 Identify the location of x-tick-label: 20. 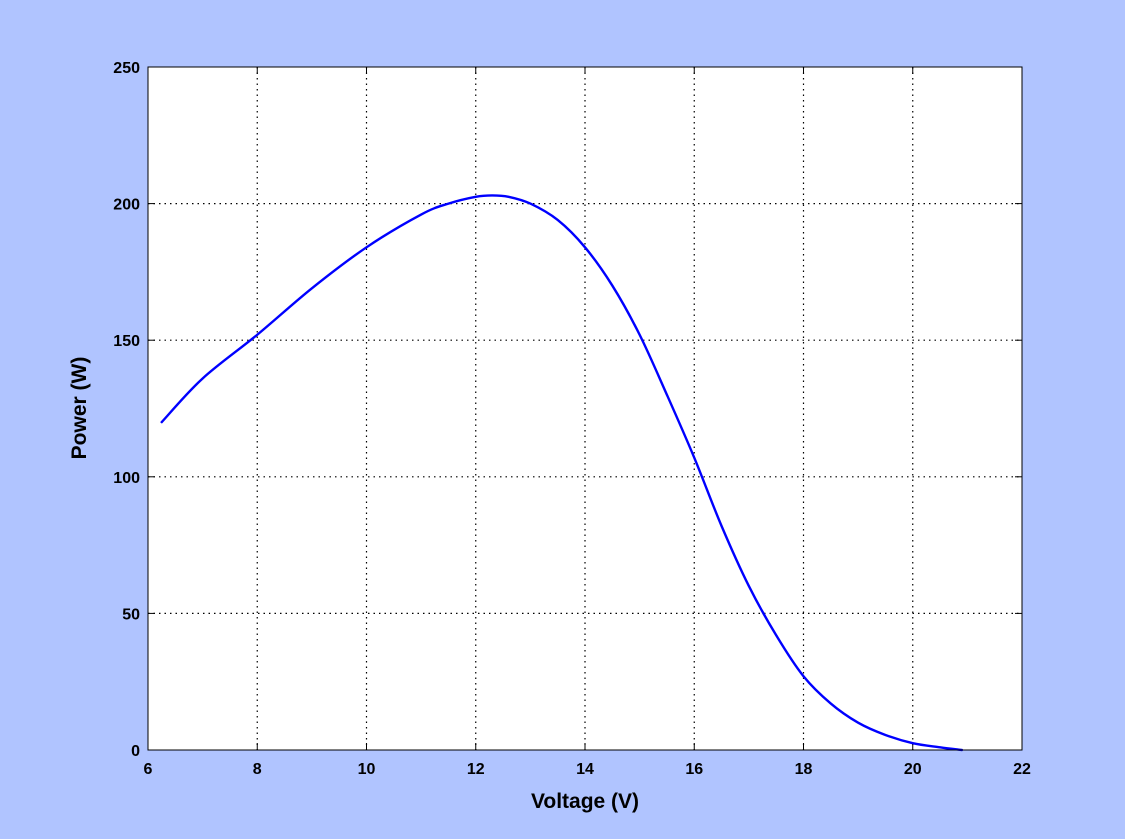
(913, 769).